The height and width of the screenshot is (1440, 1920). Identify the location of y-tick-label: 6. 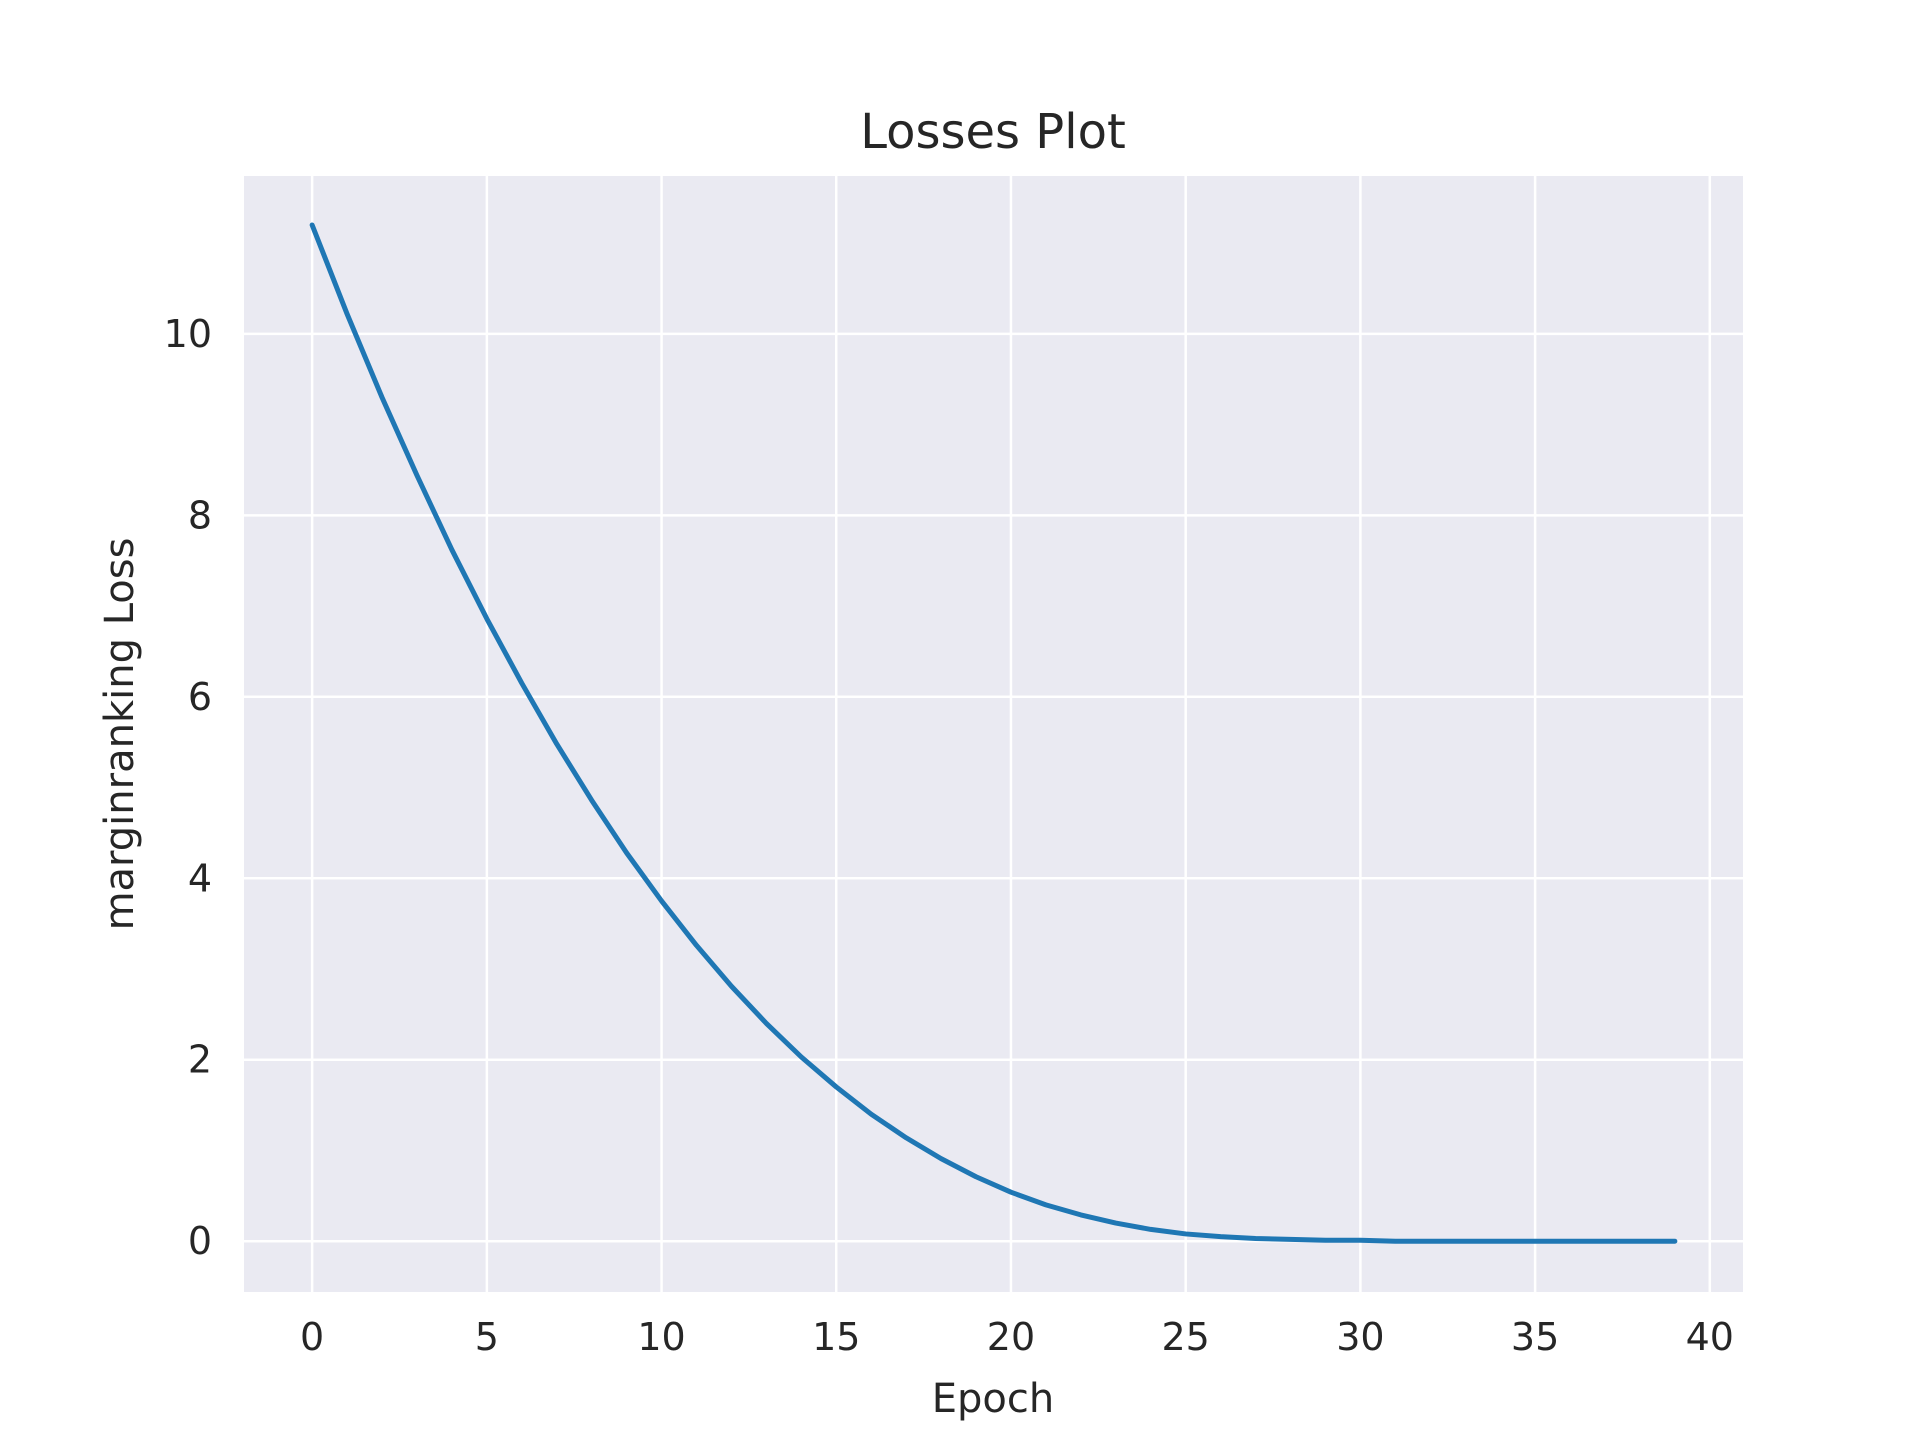
(200, 697).